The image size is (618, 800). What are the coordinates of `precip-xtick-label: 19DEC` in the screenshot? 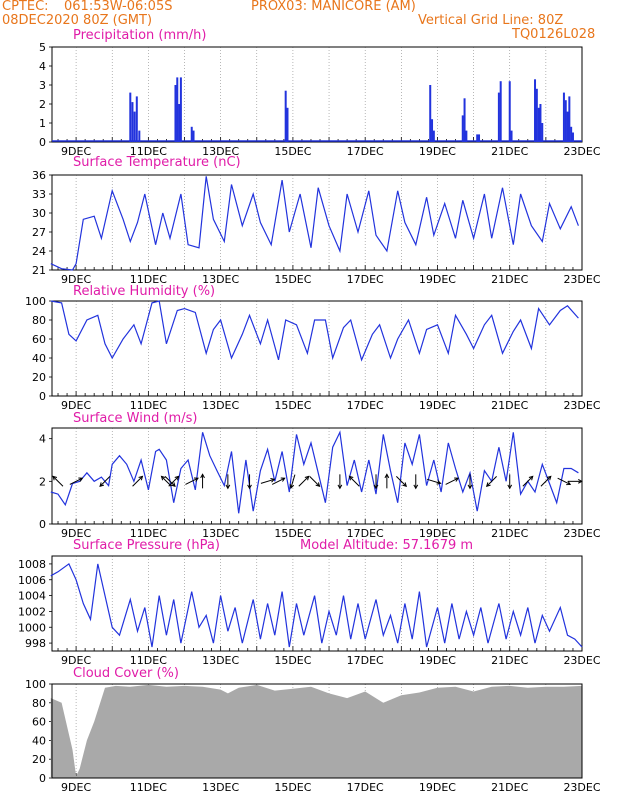 It's located at (437, 151).